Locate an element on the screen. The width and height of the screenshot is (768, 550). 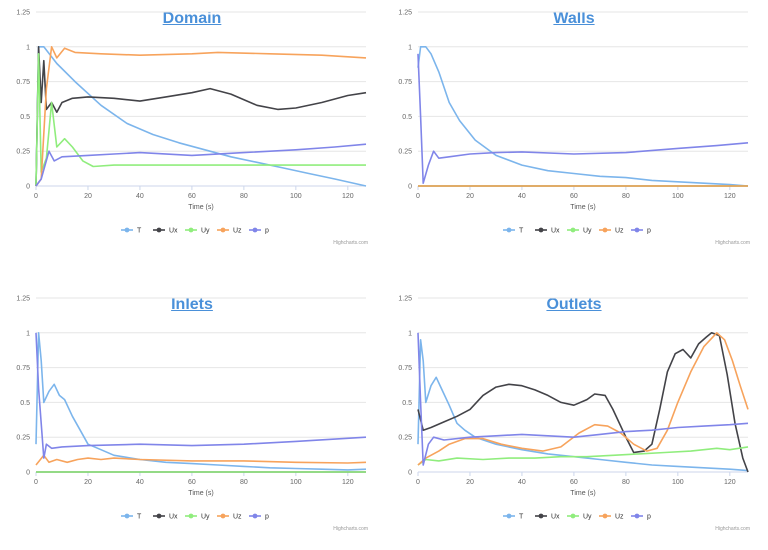
chart-title-domain: Domain is located at coordinates (192, 18).